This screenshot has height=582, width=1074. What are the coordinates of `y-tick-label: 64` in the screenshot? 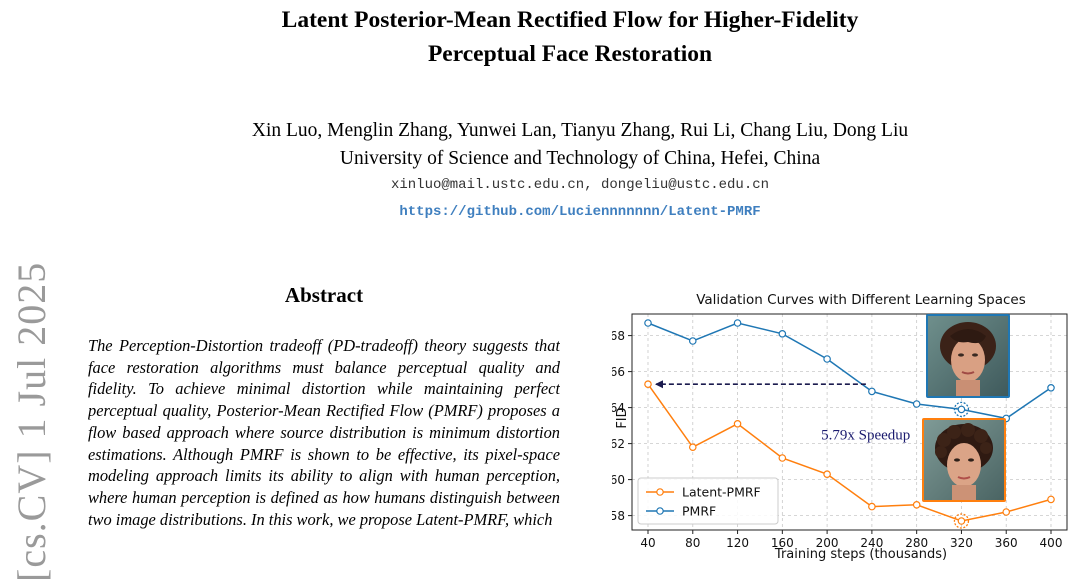 It's located at (618, 408).